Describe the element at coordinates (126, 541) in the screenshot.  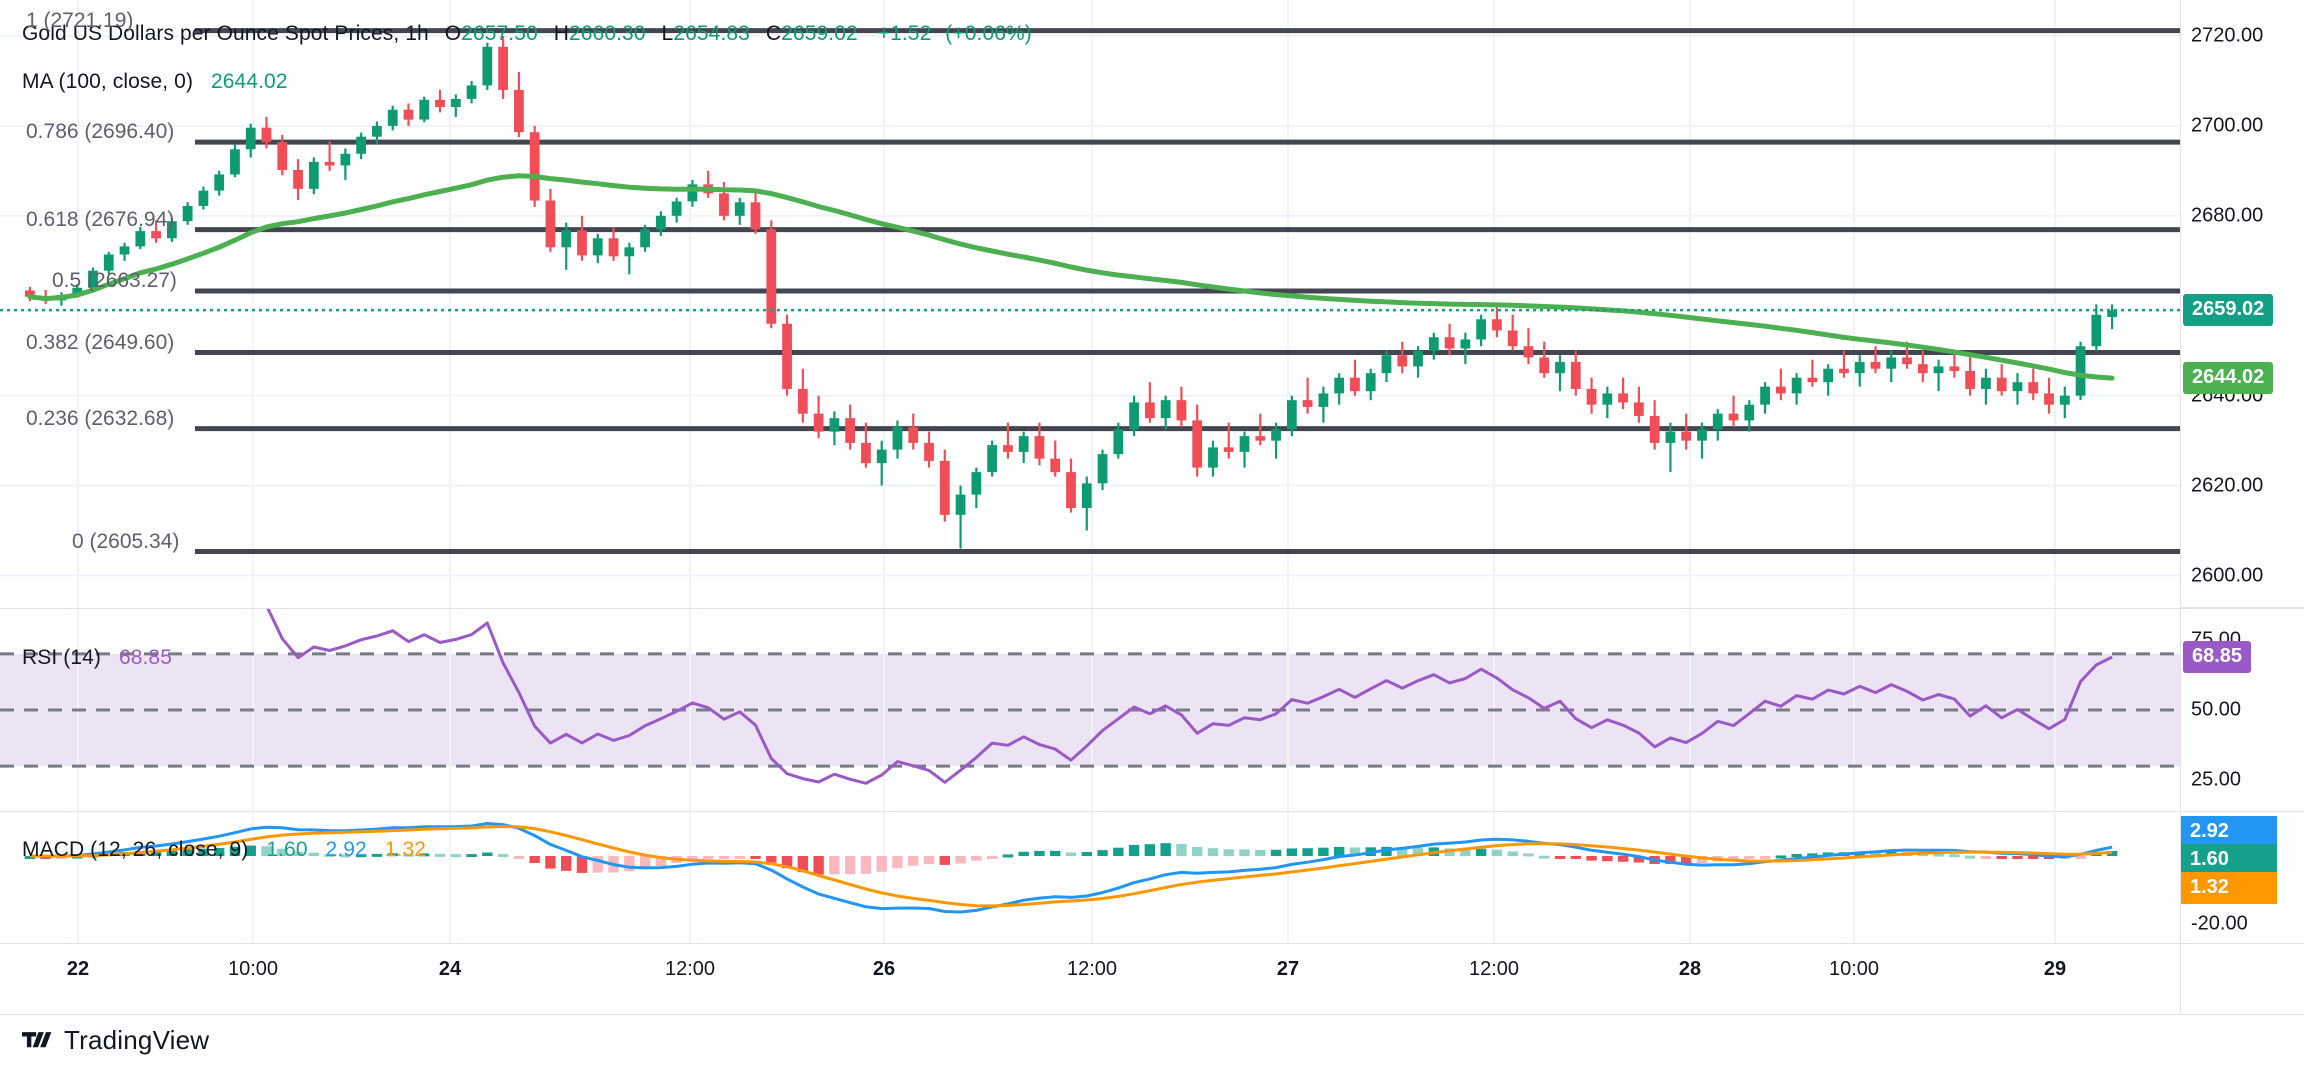
I see `fib-level-label: 0 (2605.34)` at that location.